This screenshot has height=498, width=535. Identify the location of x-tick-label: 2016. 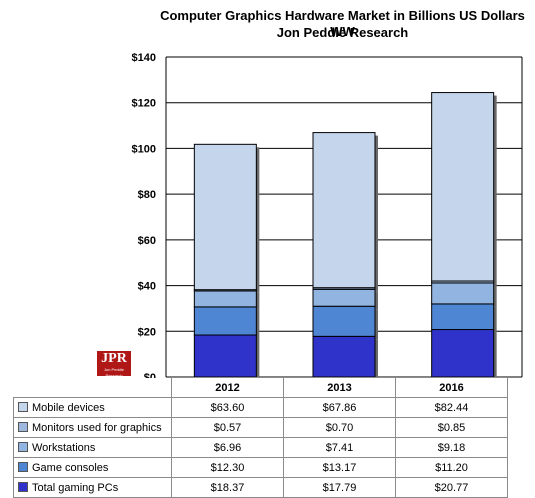
(451, 387).